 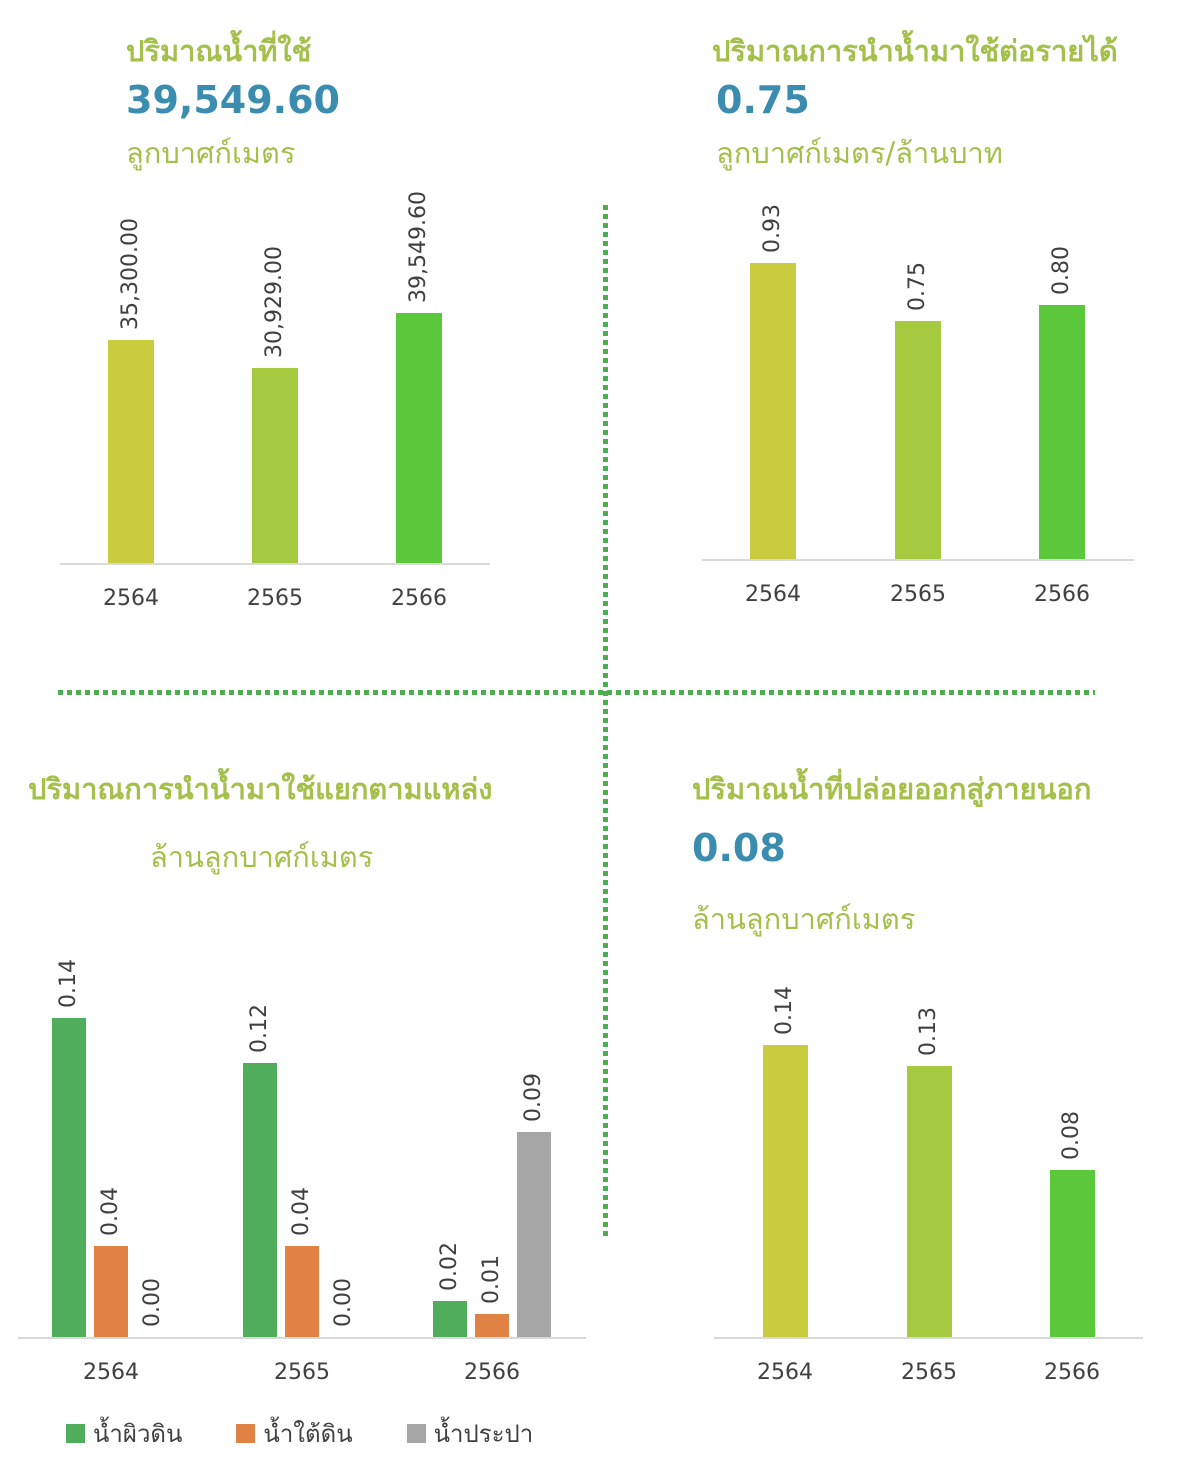 What do you see at coordinates (262, 857) in the screenshot?
I see `panel-unit-water-by-source: ล้านลูกบาศก์เมตร` at bounding box center [262, 857].